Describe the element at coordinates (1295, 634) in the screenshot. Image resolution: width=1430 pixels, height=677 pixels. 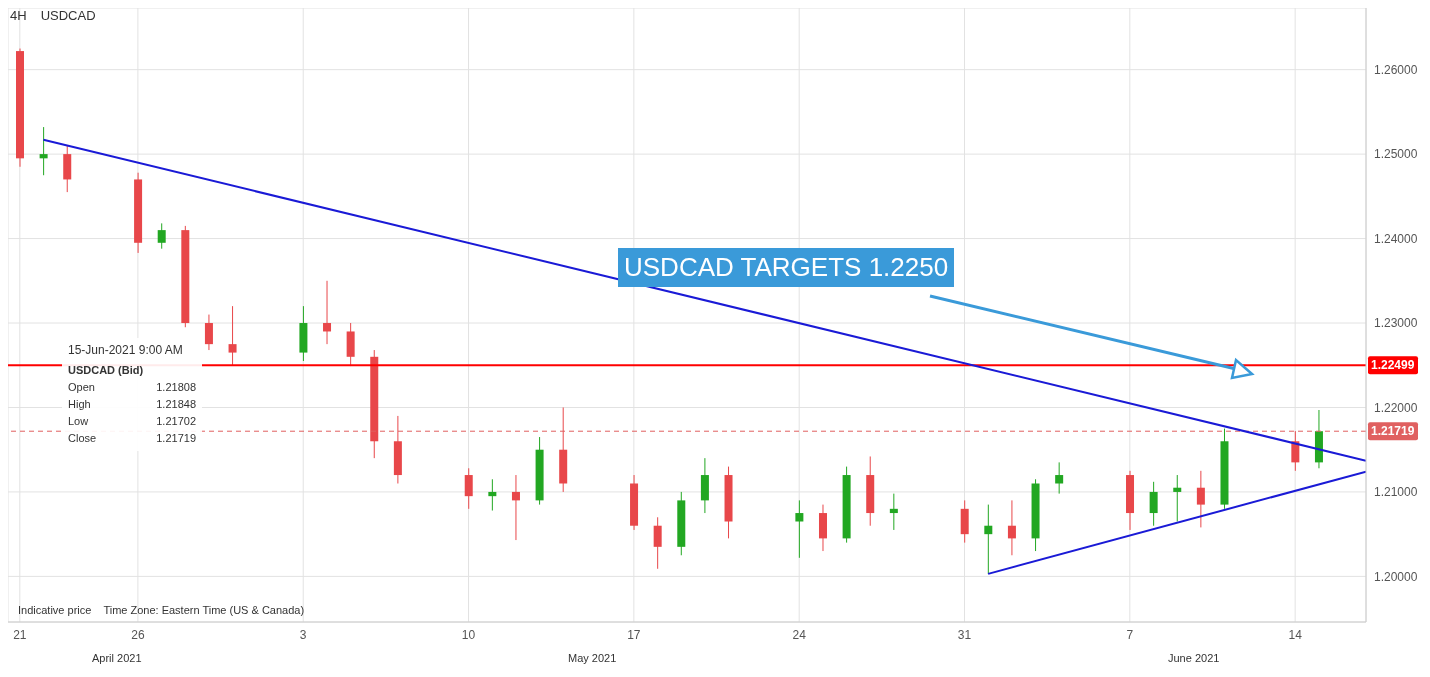
I see `x-tick-label: 14` at that location.